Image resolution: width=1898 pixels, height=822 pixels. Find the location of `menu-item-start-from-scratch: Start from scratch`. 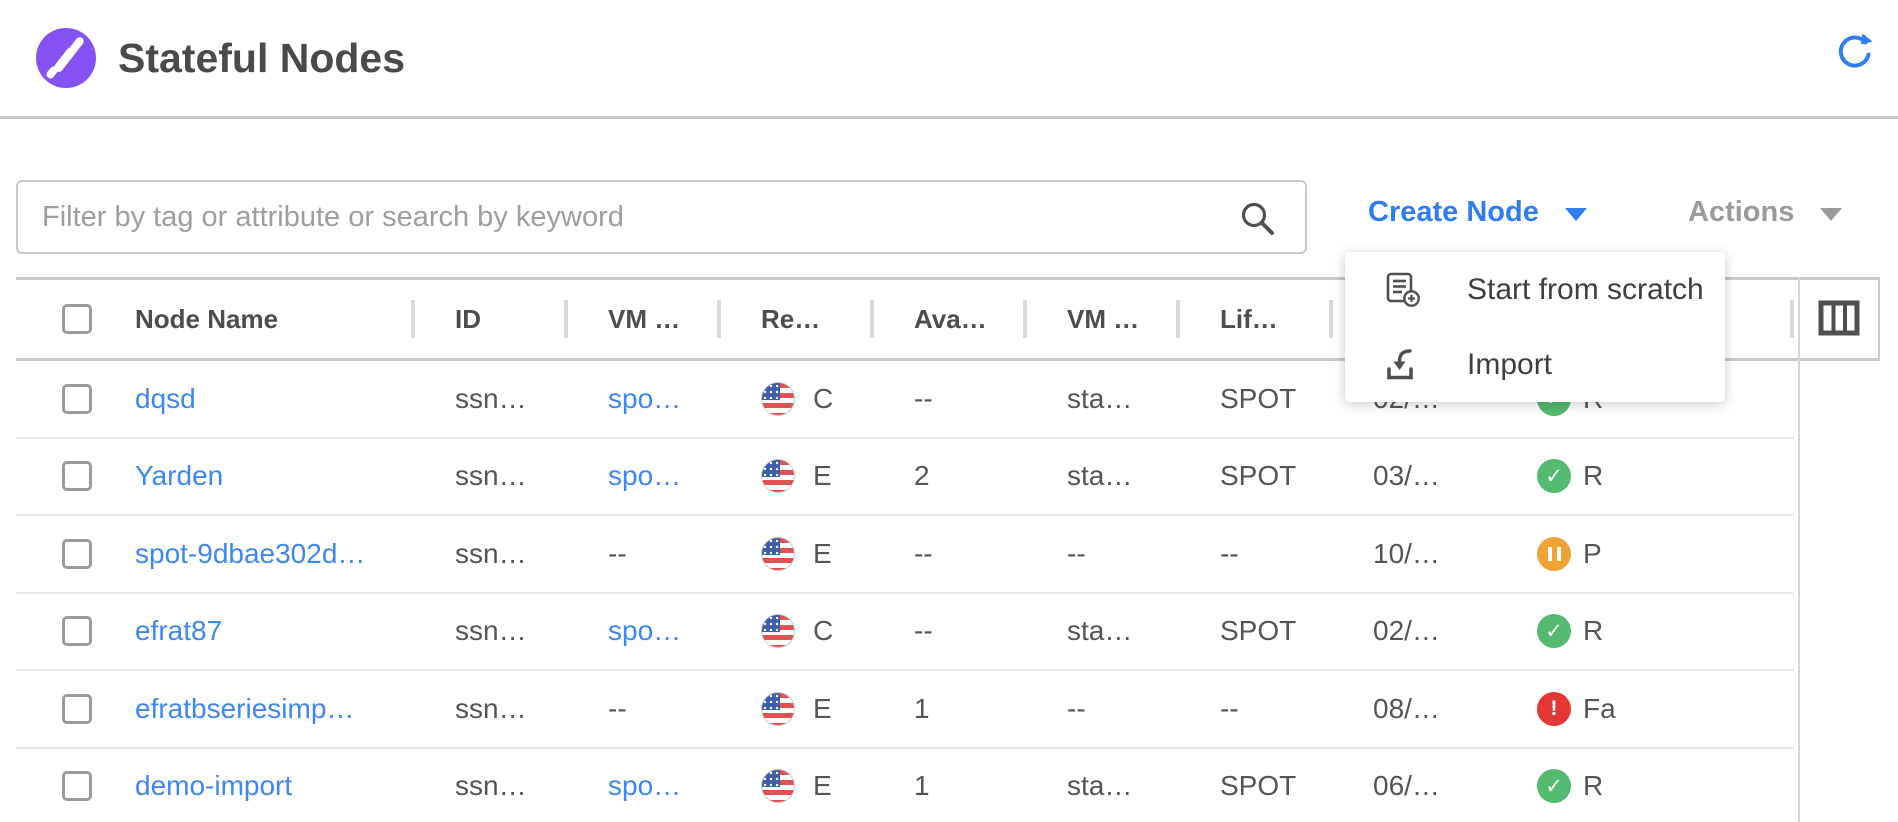

menu-item-start-from-scratch: Start from scratch is located at coordinates (1535, 289).